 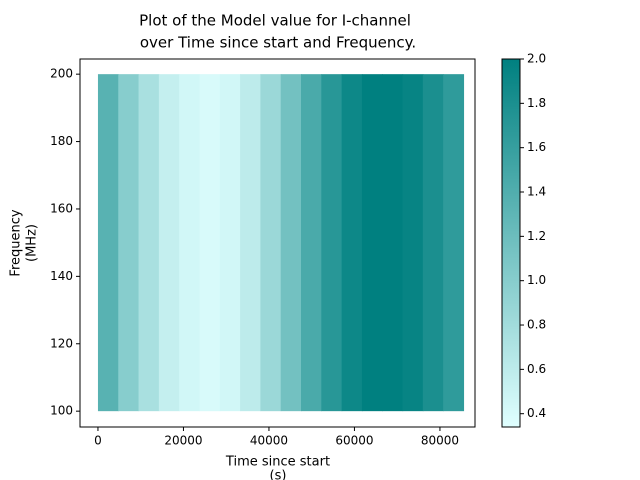 I want to click on x-axis-label: Time since start, so click(x=277, y=462).